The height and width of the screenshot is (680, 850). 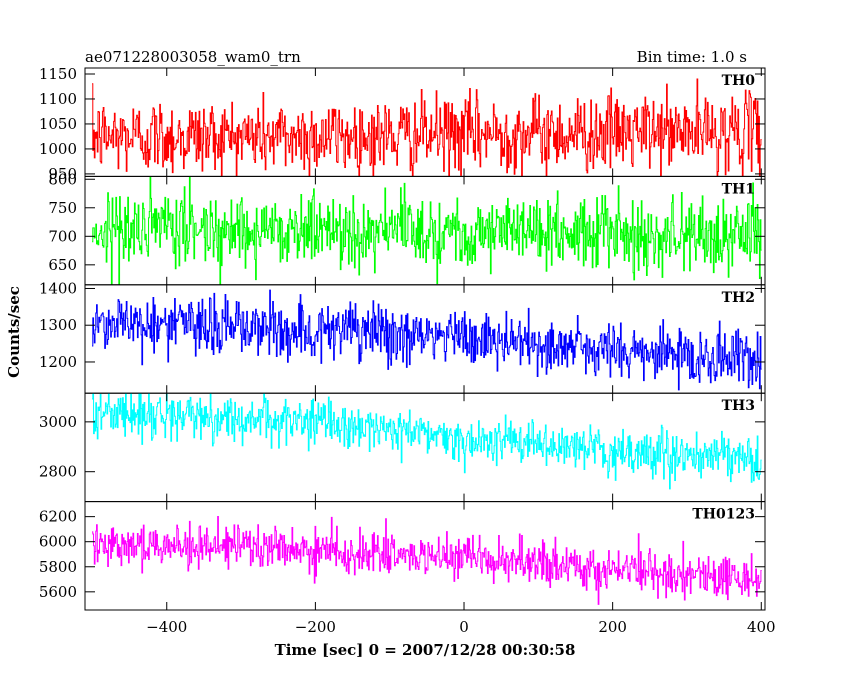 I want to click on x-axis: −400 −200 0 200 400, so click(x=460, y=627).